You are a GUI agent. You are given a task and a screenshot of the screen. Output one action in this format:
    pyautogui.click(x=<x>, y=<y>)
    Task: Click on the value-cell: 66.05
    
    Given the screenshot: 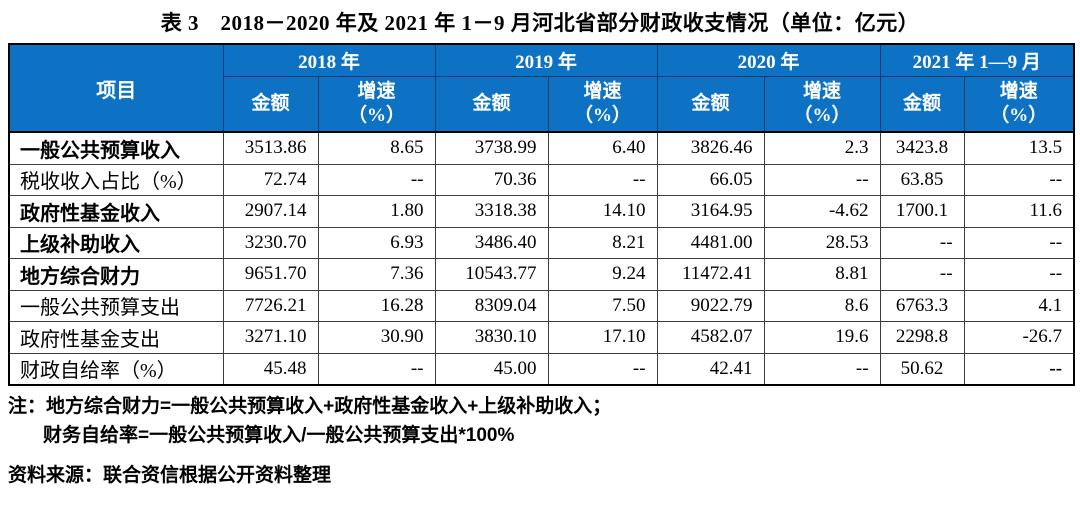 What is the action you would take?
    pyautogui.click(x=710, y=179)
    